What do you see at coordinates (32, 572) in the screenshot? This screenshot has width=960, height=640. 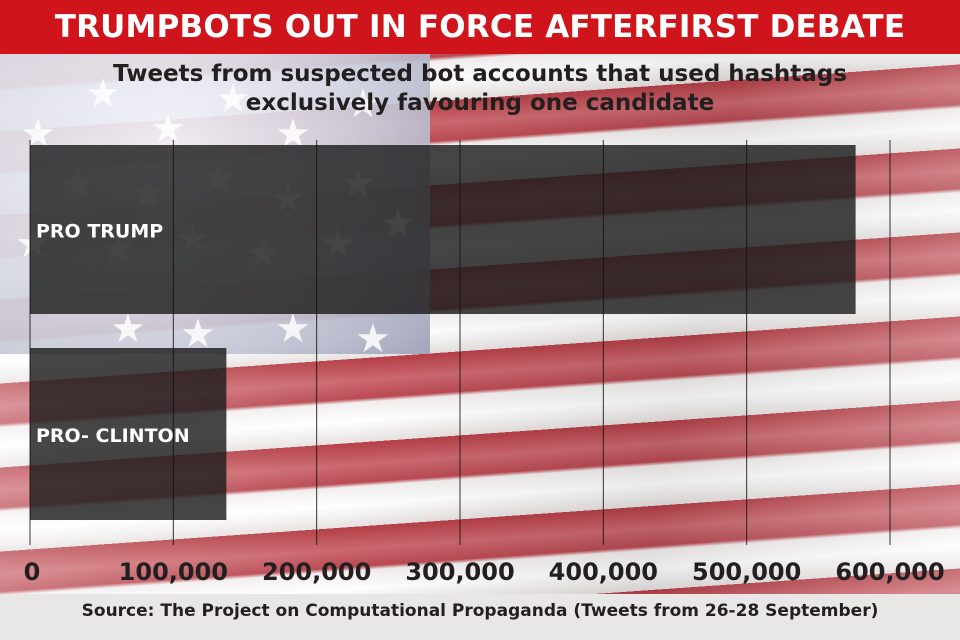 I see `tick-label: 0` at bounding box center [32, 572].